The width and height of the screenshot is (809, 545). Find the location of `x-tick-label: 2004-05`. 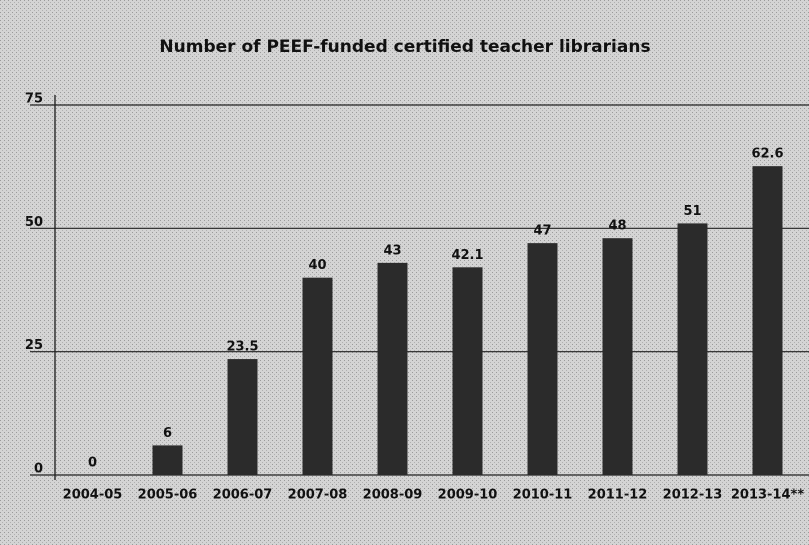

x-tick-label: 2004-05 is located at coordinates (93, 495).